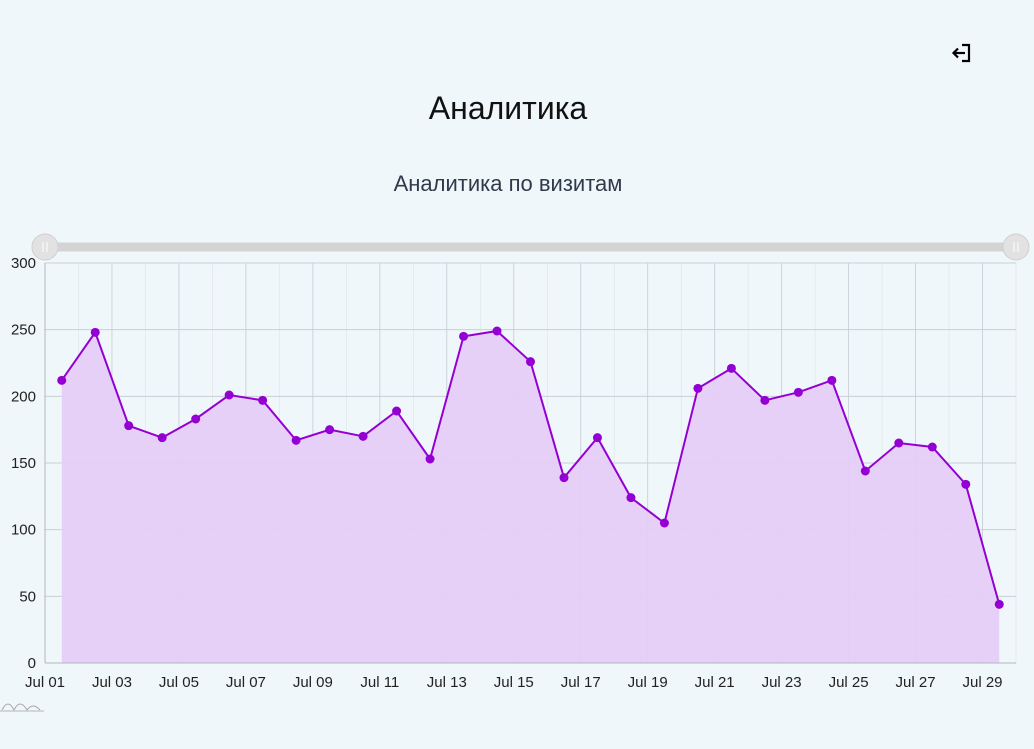  I want to click on x-tick-label: Jul 21, so click(715, 682).